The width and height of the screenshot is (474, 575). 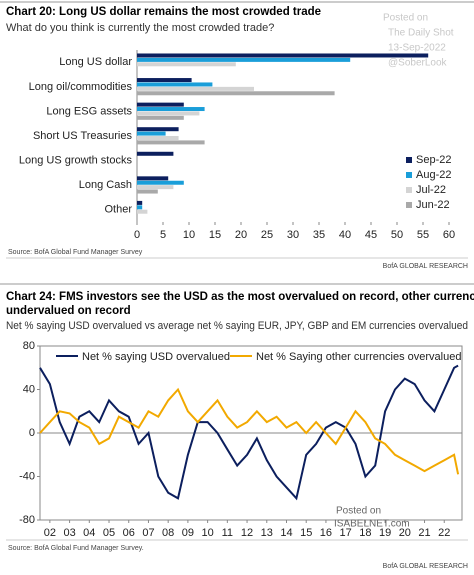 I want to click on category-label: Other, so click(x=118, y=210).